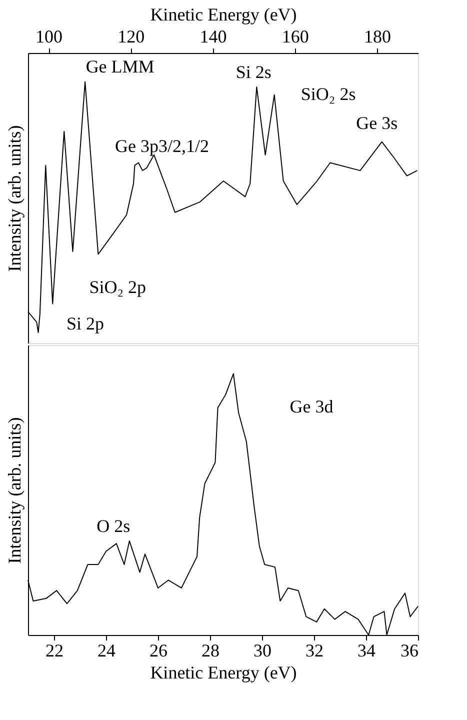 The width and height of the screenshot is (467, 720). Describe the element at coordinates (85, 324) in the screenshot. I see `annotation: Si 2p` at that location.